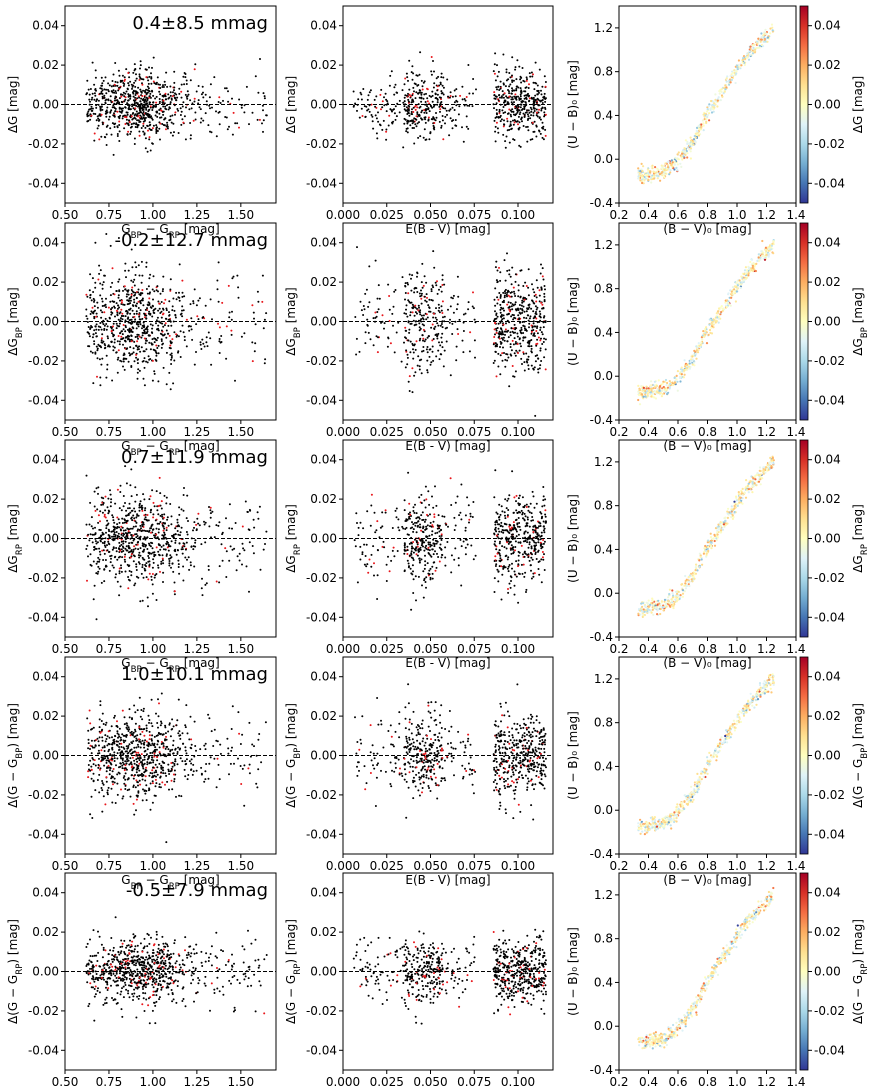 The height and width of the screenshot is (1090, 872). I want to click on y-tick-label: 0.4, so click(603, 332).